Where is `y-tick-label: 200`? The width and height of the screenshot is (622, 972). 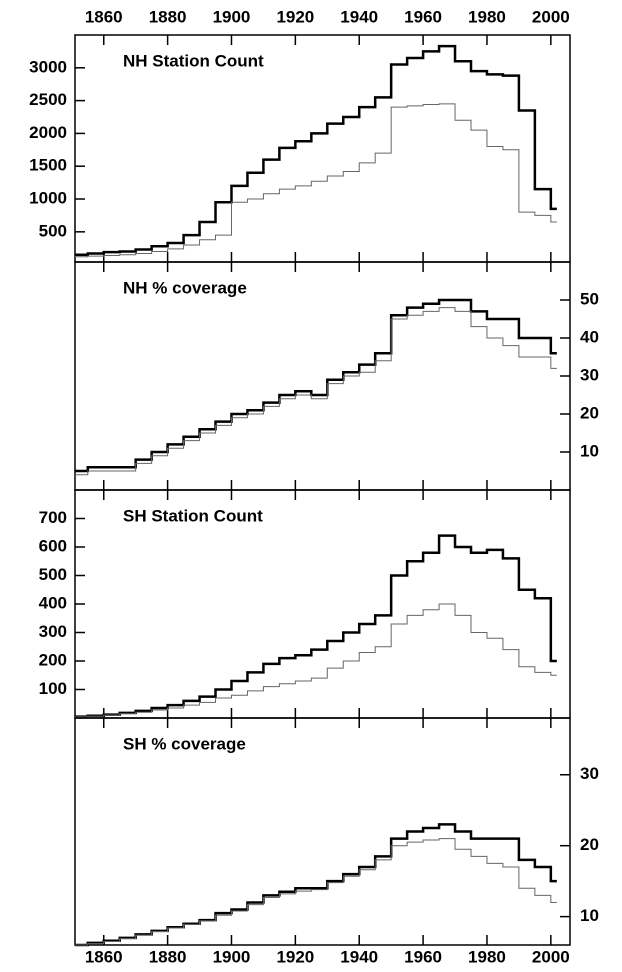
y-tick-label: 200 is located at coordinates (53, 659).